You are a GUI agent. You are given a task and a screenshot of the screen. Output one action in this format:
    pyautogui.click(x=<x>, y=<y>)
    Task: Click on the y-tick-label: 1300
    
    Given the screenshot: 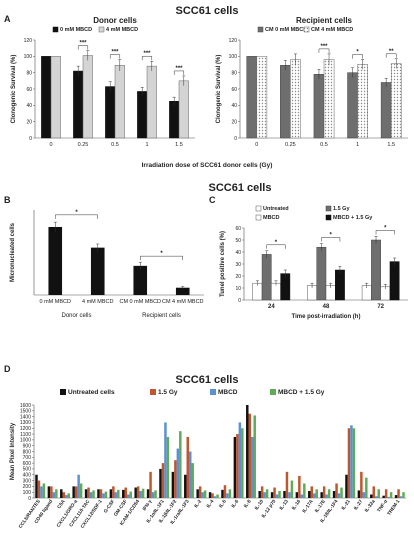 What is the action you would take?
    pyautogui.click(x=25, y=423)
    